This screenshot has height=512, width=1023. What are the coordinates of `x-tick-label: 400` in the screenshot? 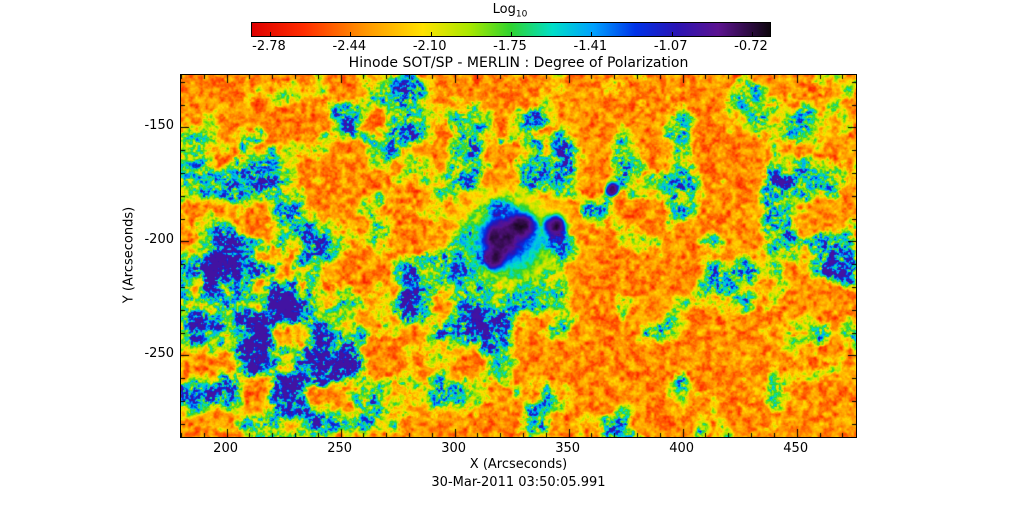 It's located at (682, 448).